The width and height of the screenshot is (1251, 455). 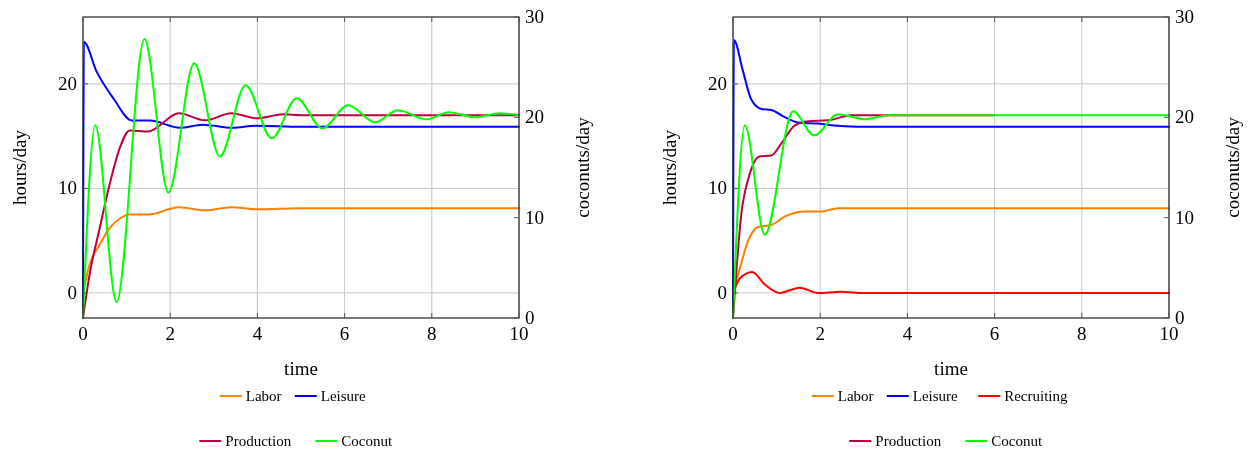 I want to click on legend-label: Recruiting, so click(x=1036, y=396).